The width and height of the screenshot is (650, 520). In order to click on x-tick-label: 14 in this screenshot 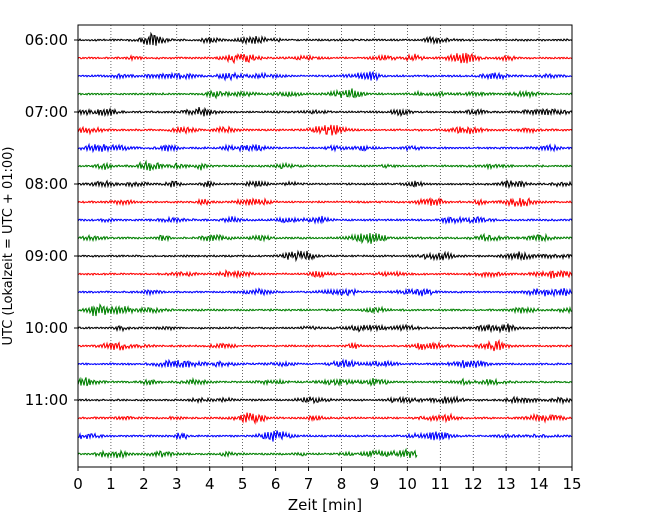, I will do `click(539, 484)`.